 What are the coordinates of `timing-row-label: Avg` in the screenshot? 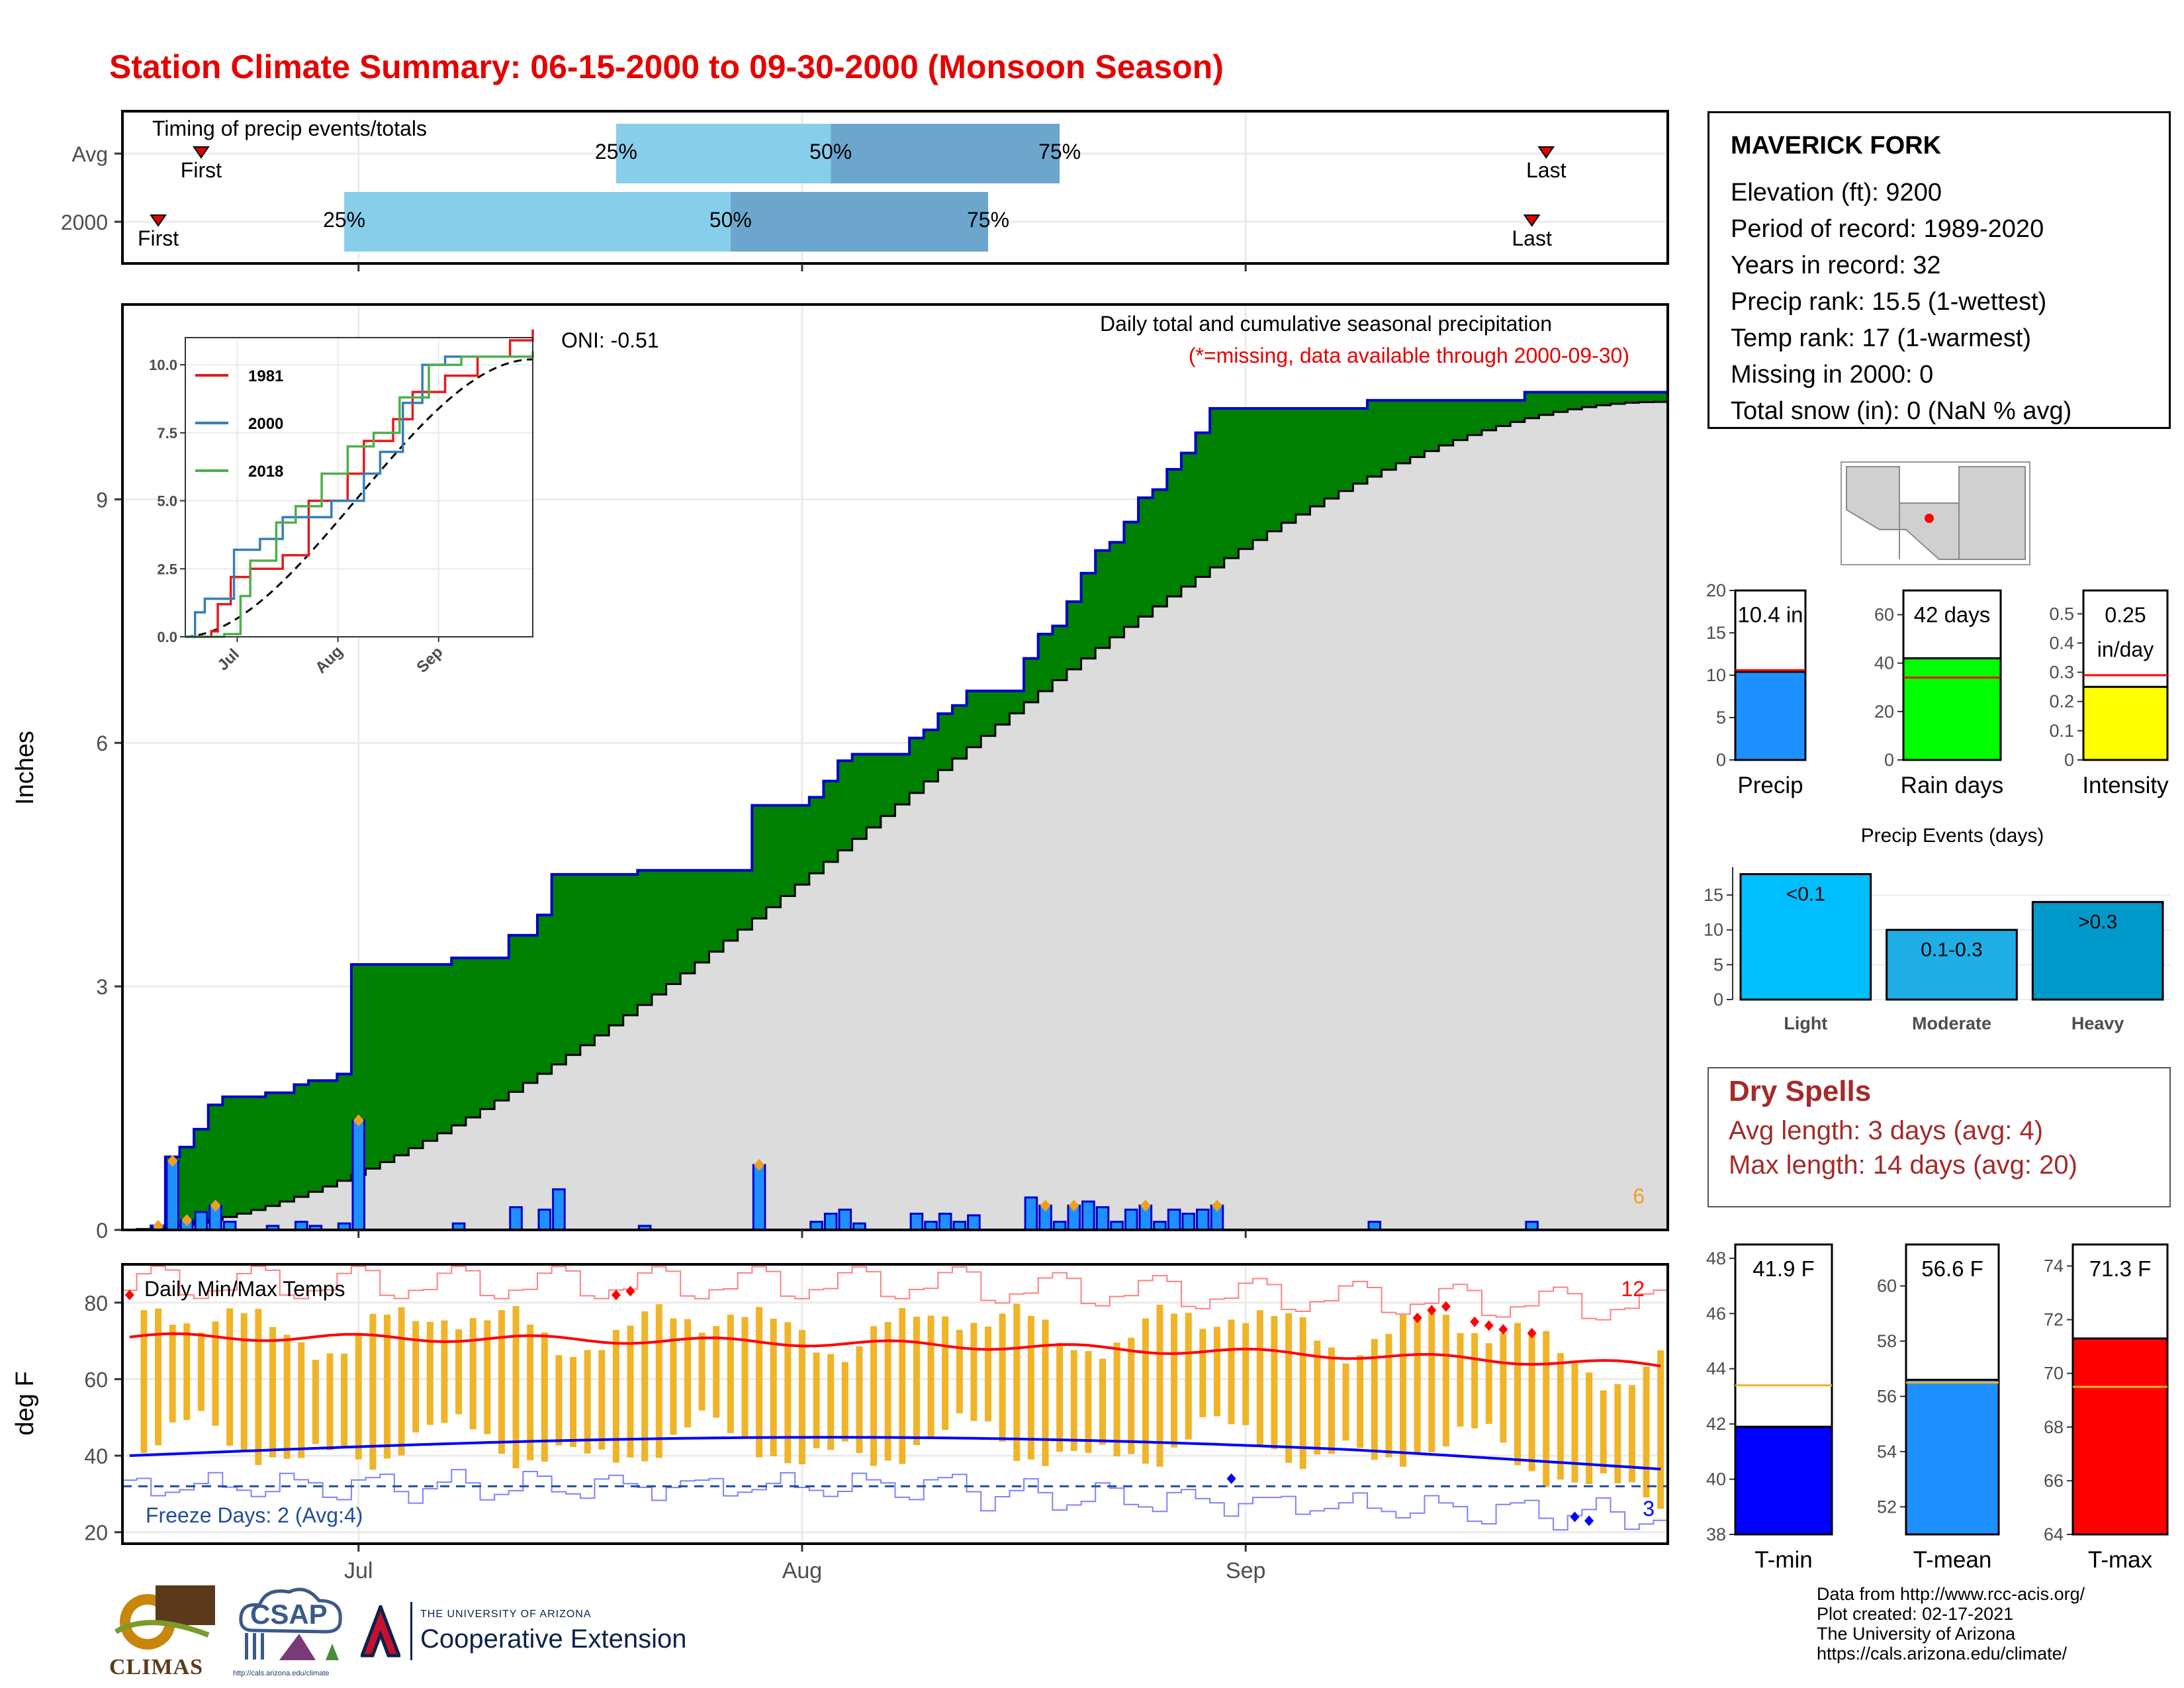 It's located at (89, 154).